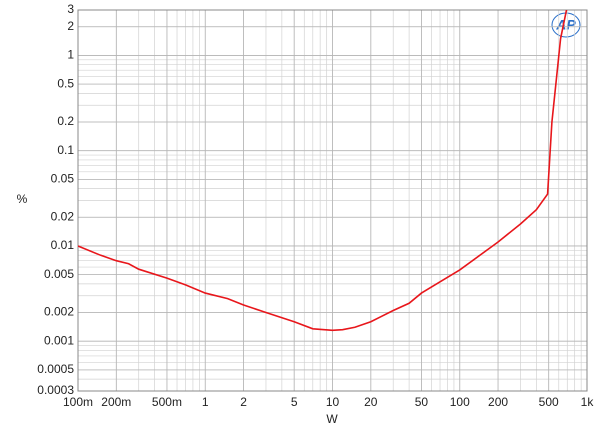 Image resolution: width=600 pixels, height=440 pixels. Describe the element at coordinates (70, 26) in the screenshot. I see `y-tick-label: 2` at that location.